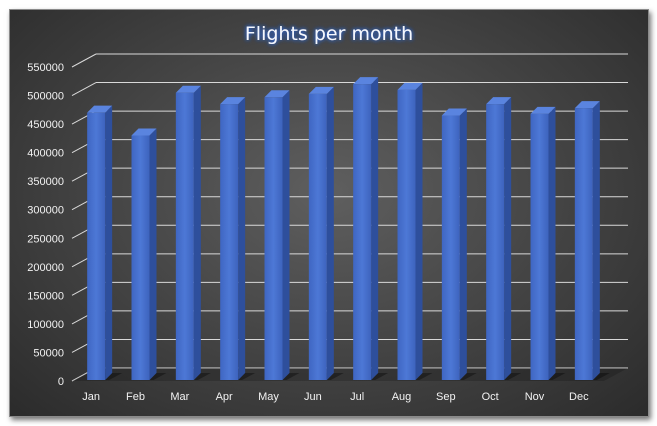 The image size is (657, 426). I want to click on y-tick-label: 300000, so click(45, 211).